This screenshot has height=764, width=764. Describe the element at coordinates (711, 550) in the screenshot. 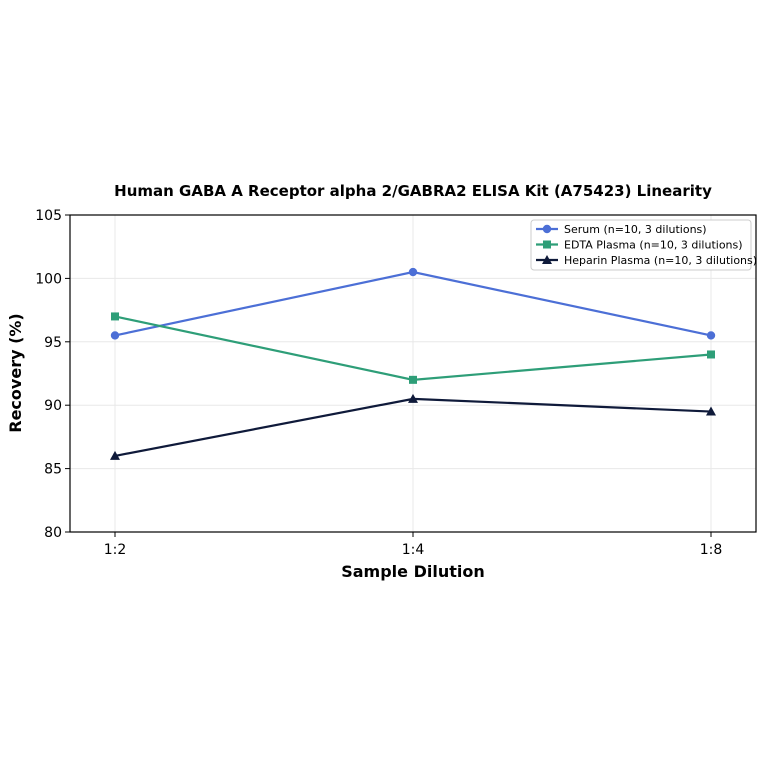

I see `x-tick-label: 1:8` at that location.